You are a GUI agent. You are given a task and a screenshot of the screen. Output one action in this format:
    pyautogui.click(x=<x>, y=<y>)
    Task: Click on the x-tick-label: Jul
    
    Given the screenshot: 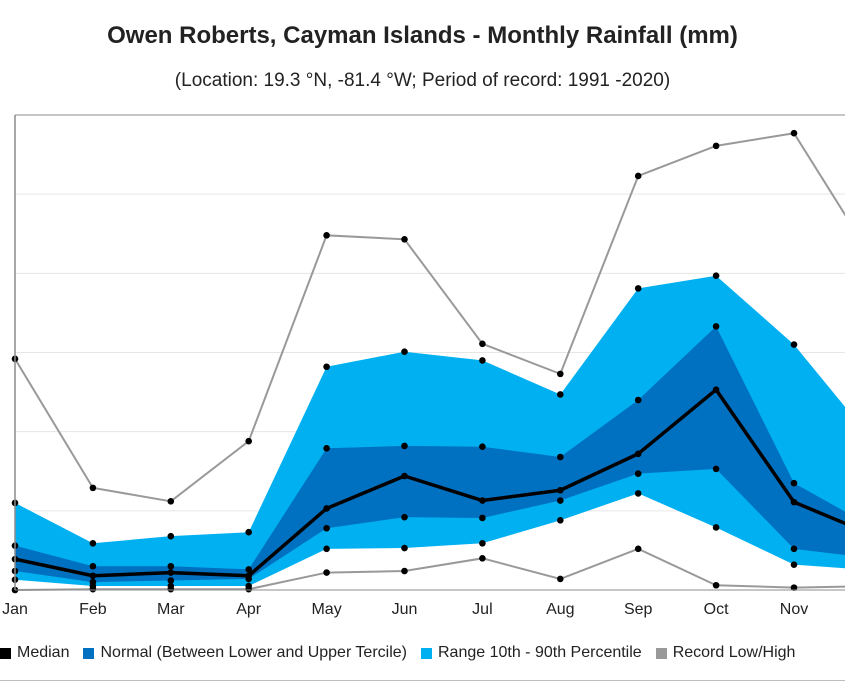 What is the action you would take?
    pyautogui.click(x=482, y=609)
    